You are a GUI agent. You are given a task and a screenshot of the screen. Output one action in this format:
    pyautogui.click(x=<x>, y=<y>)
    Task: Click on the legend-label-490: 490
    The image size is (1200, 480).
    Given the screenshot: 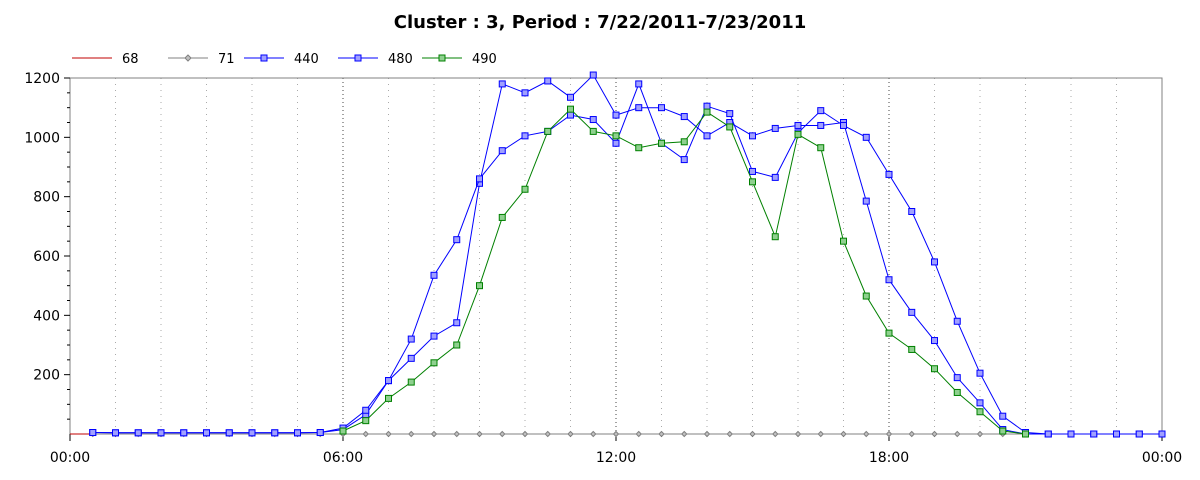 What is the action you would take?
    pyautogui.click(x=484, y=59)
    